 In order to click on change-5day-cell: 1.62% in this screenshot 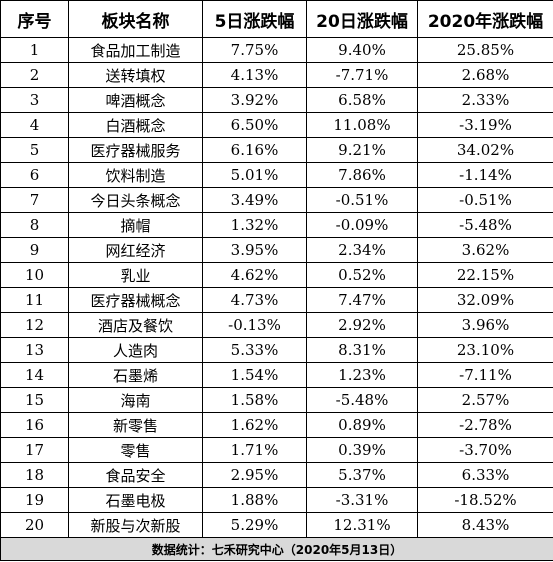, I will do `click(254, 425)`.